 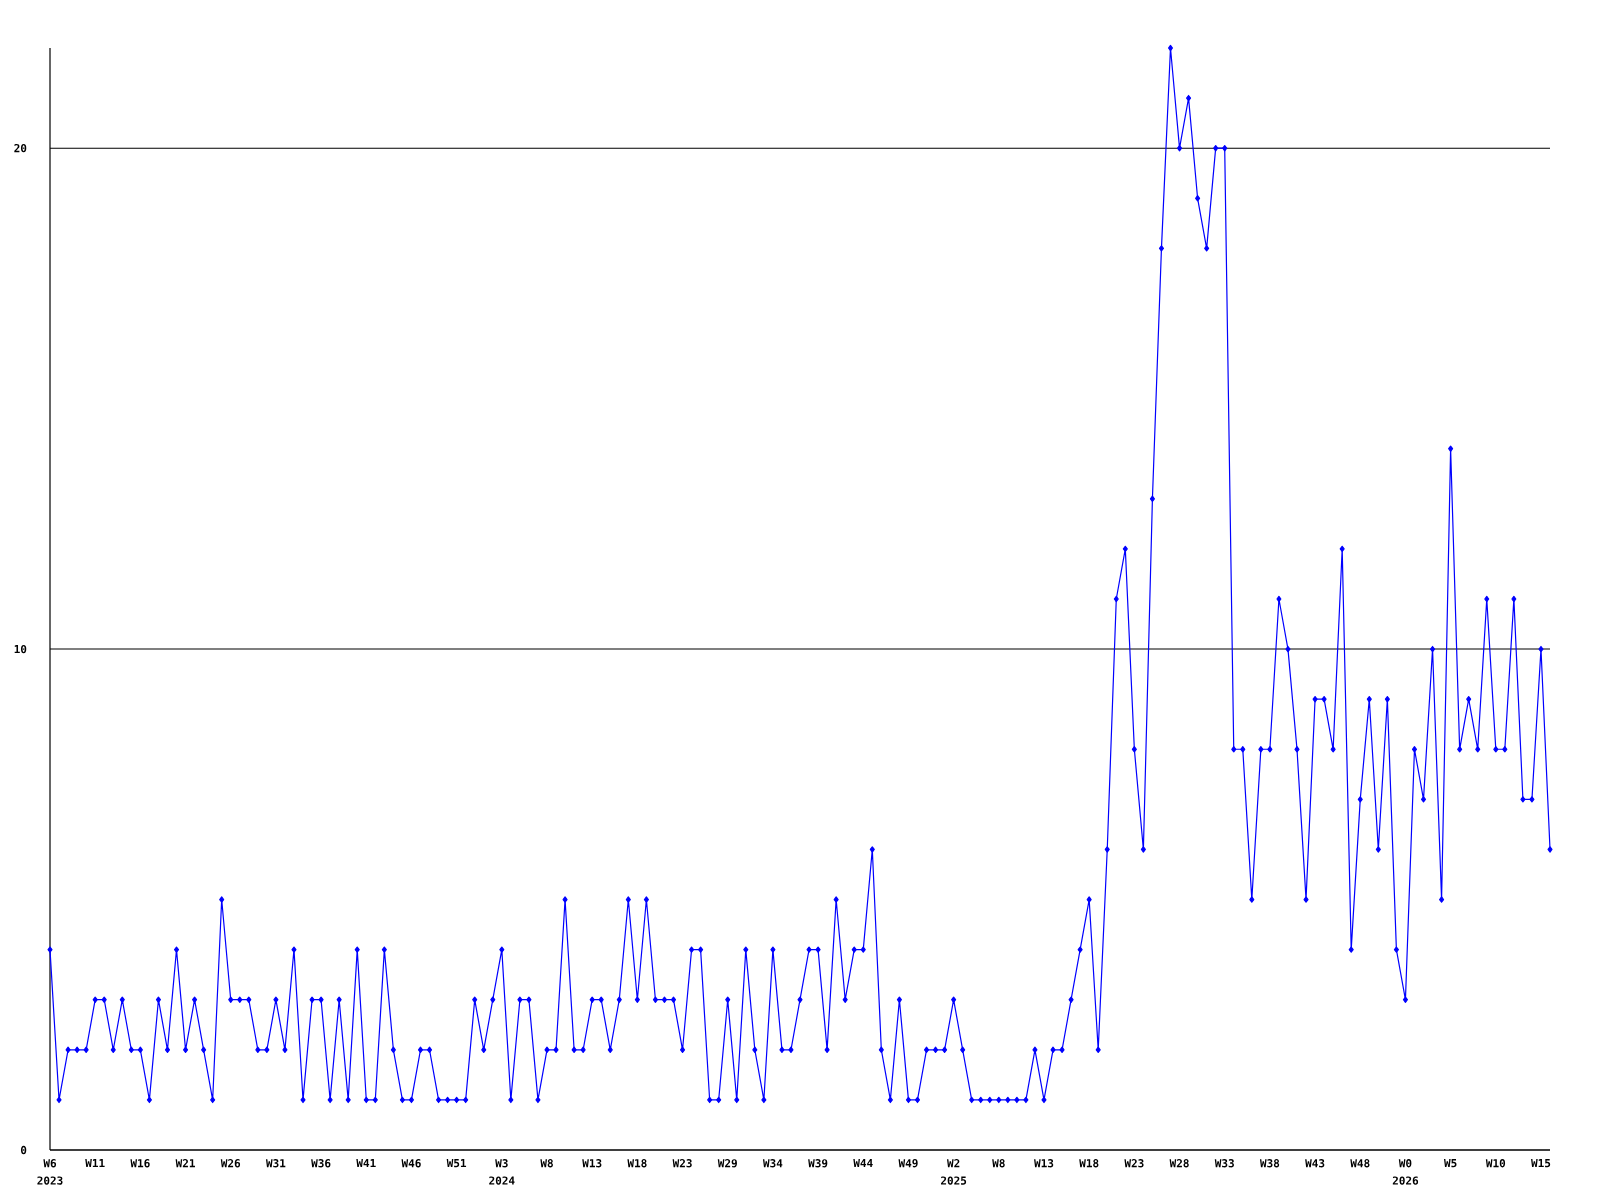 I want to click on x-tick-label: W6, so click(x=50, y=1163).